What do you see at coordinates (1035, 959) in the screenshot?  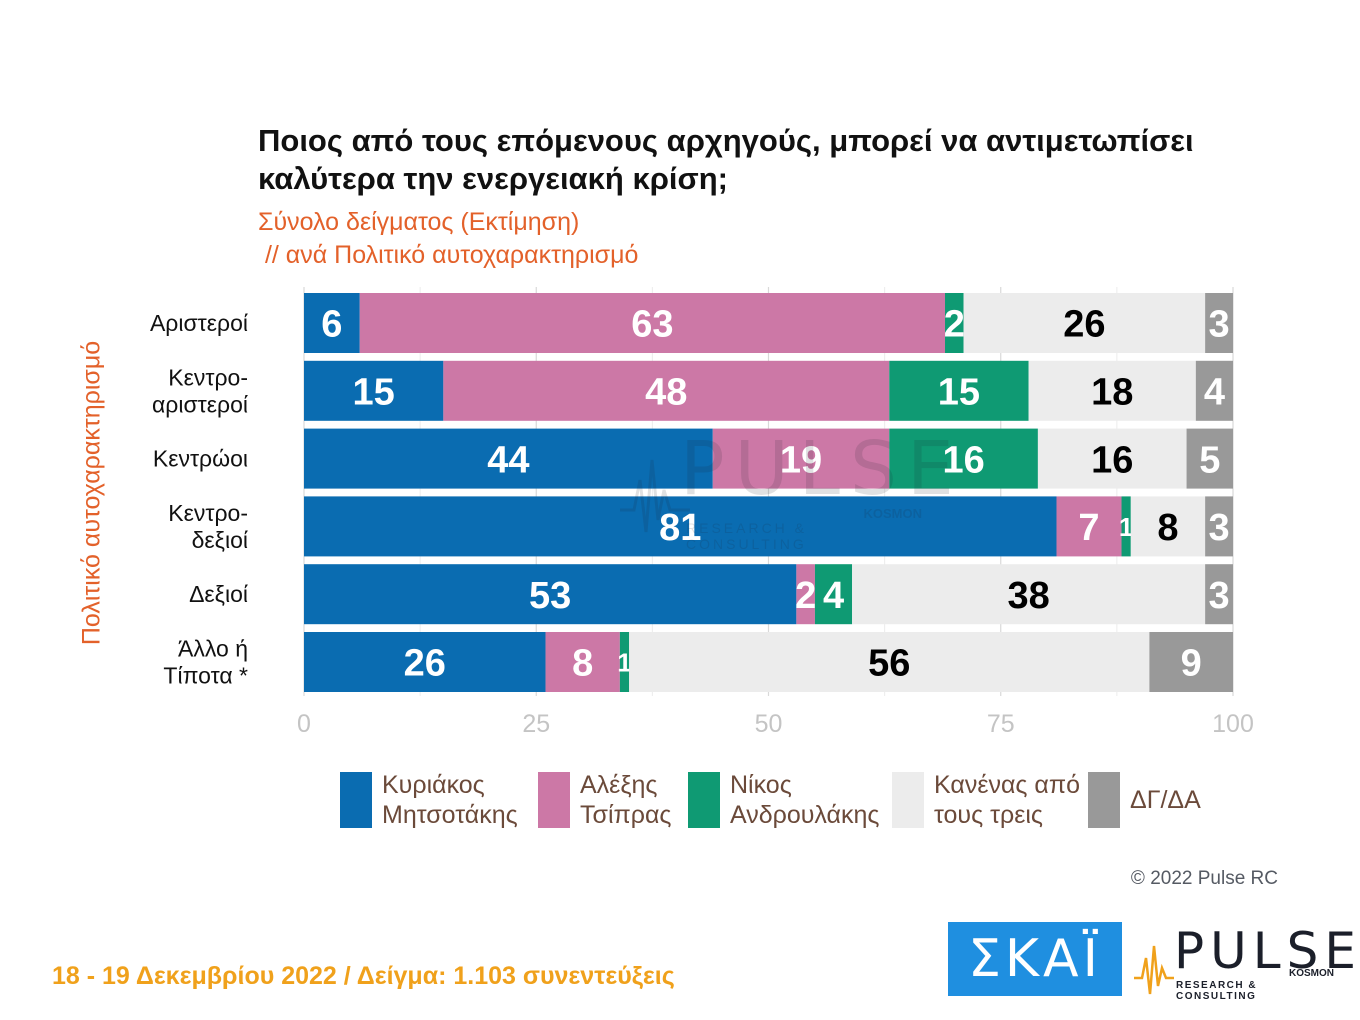 I see `skai-logo: ΣΚΑΪ` at bounding box center [1035, 959].